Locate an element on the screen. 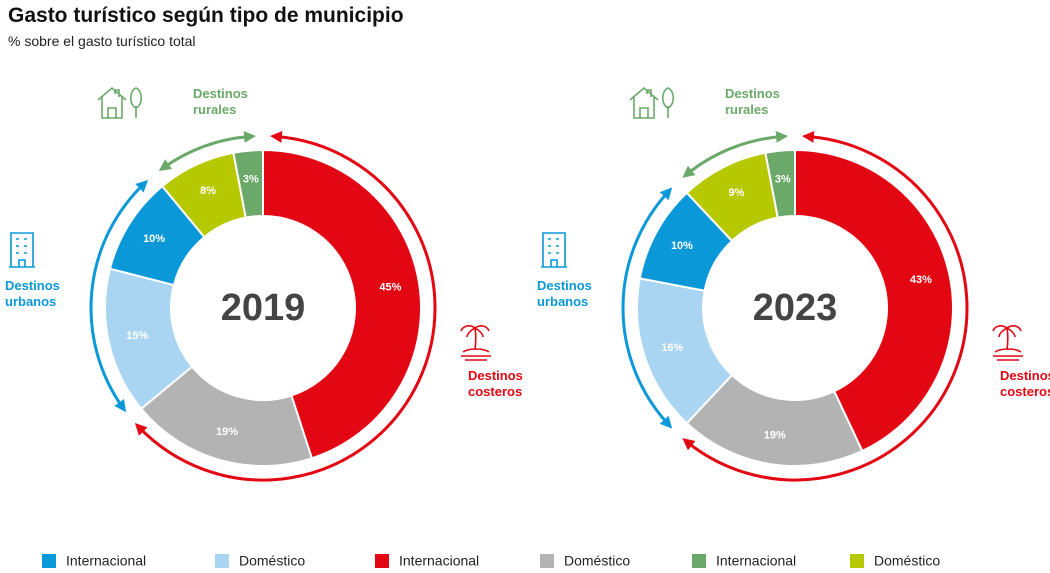  center-label: 2019 is located at coordinates (263, 308).